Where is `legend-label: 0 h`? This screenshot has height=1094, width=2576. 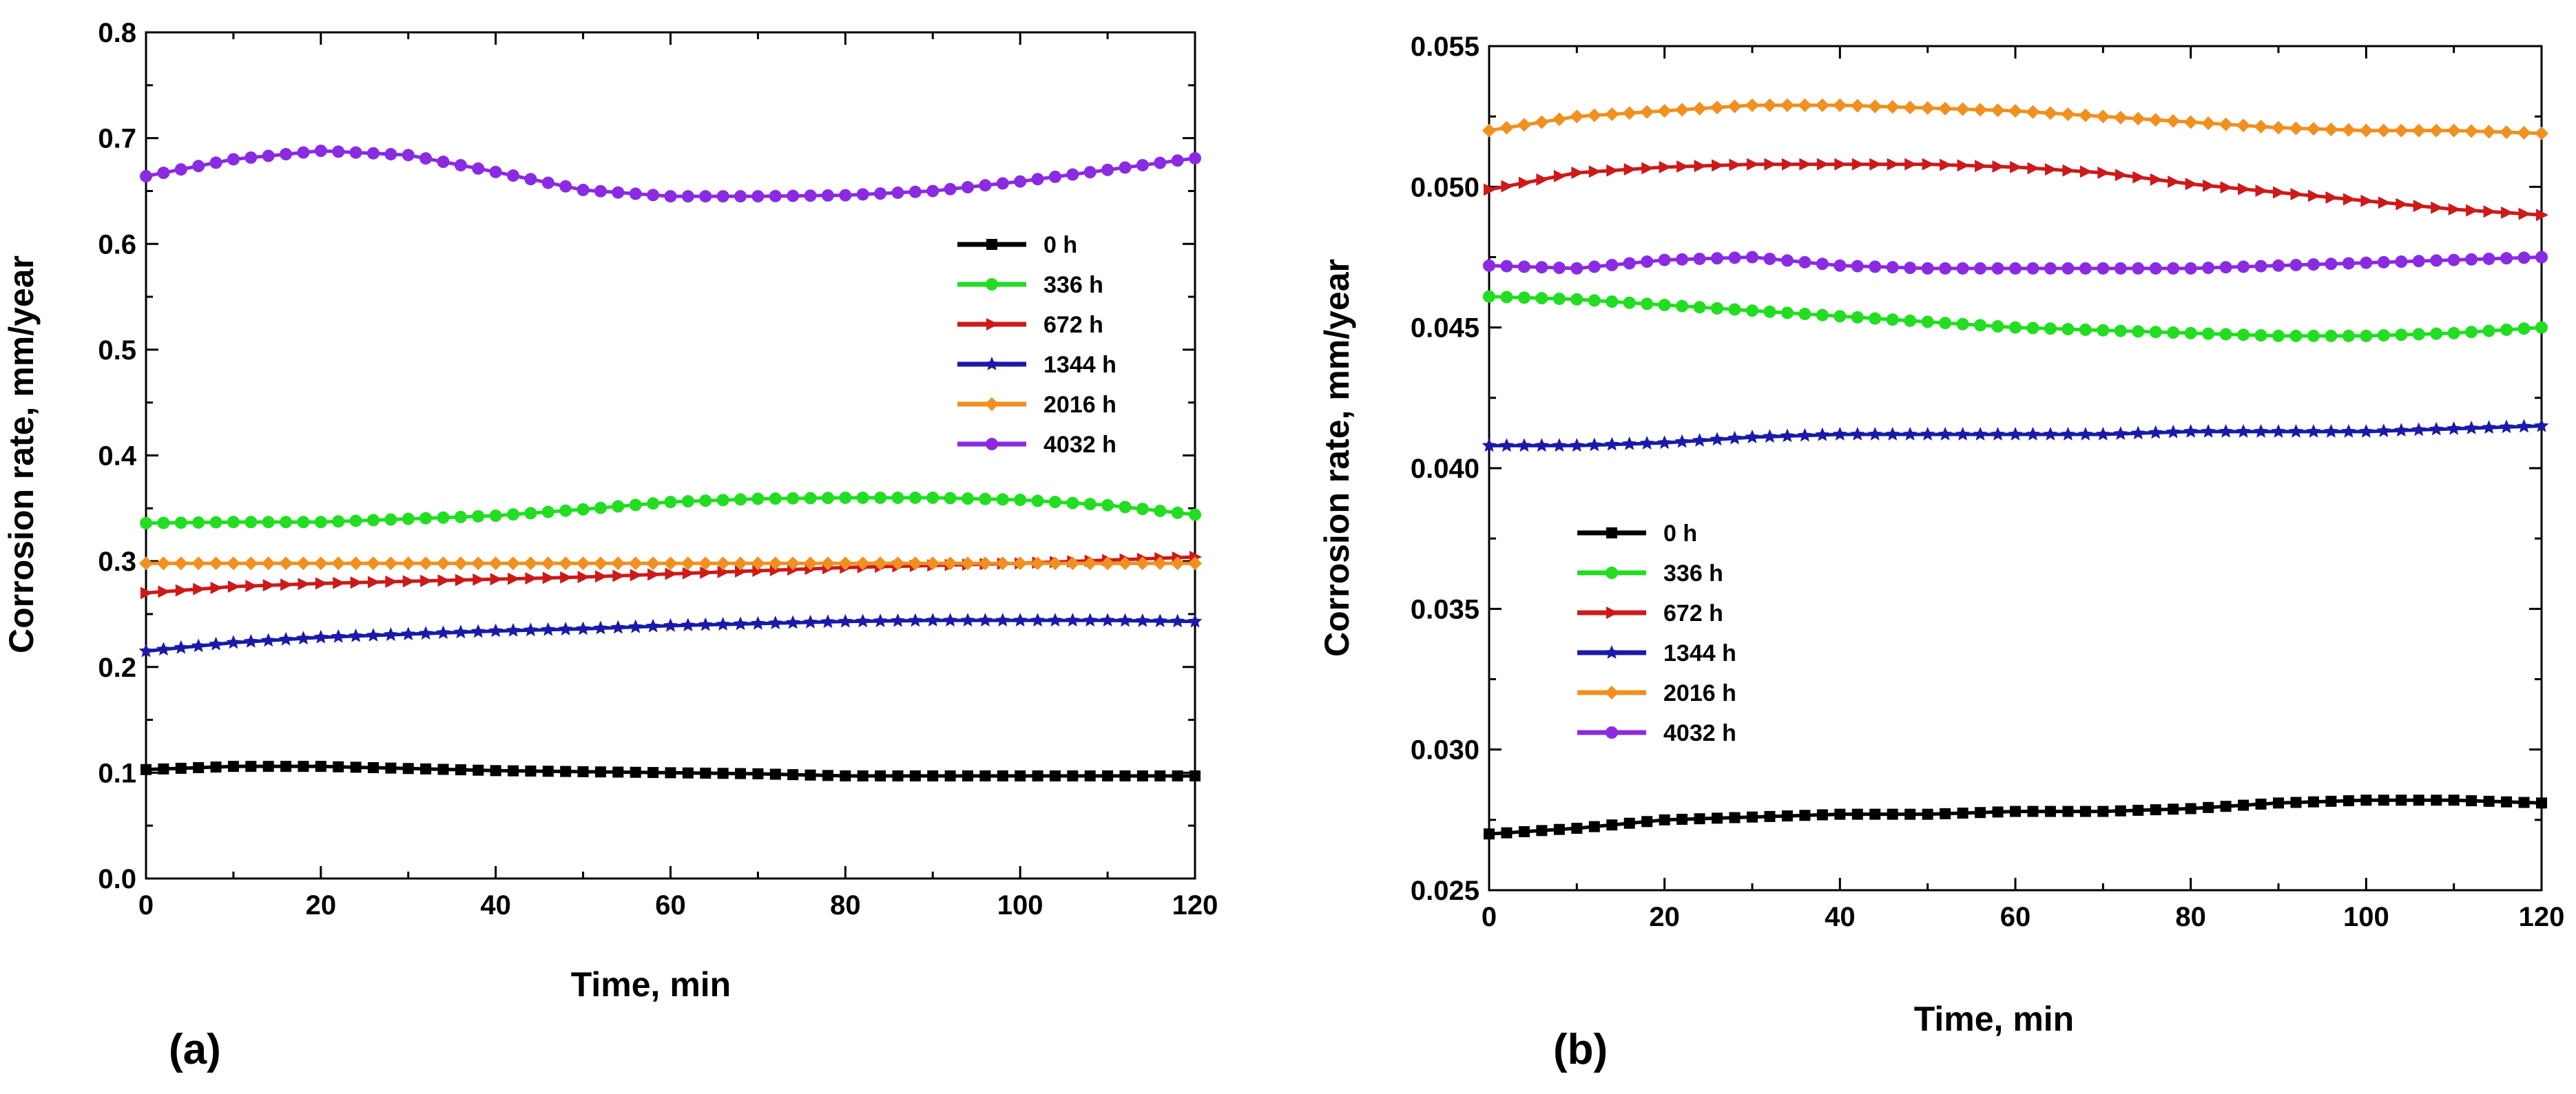 legend-label: 0 h is located at coordinates (1060, 245).